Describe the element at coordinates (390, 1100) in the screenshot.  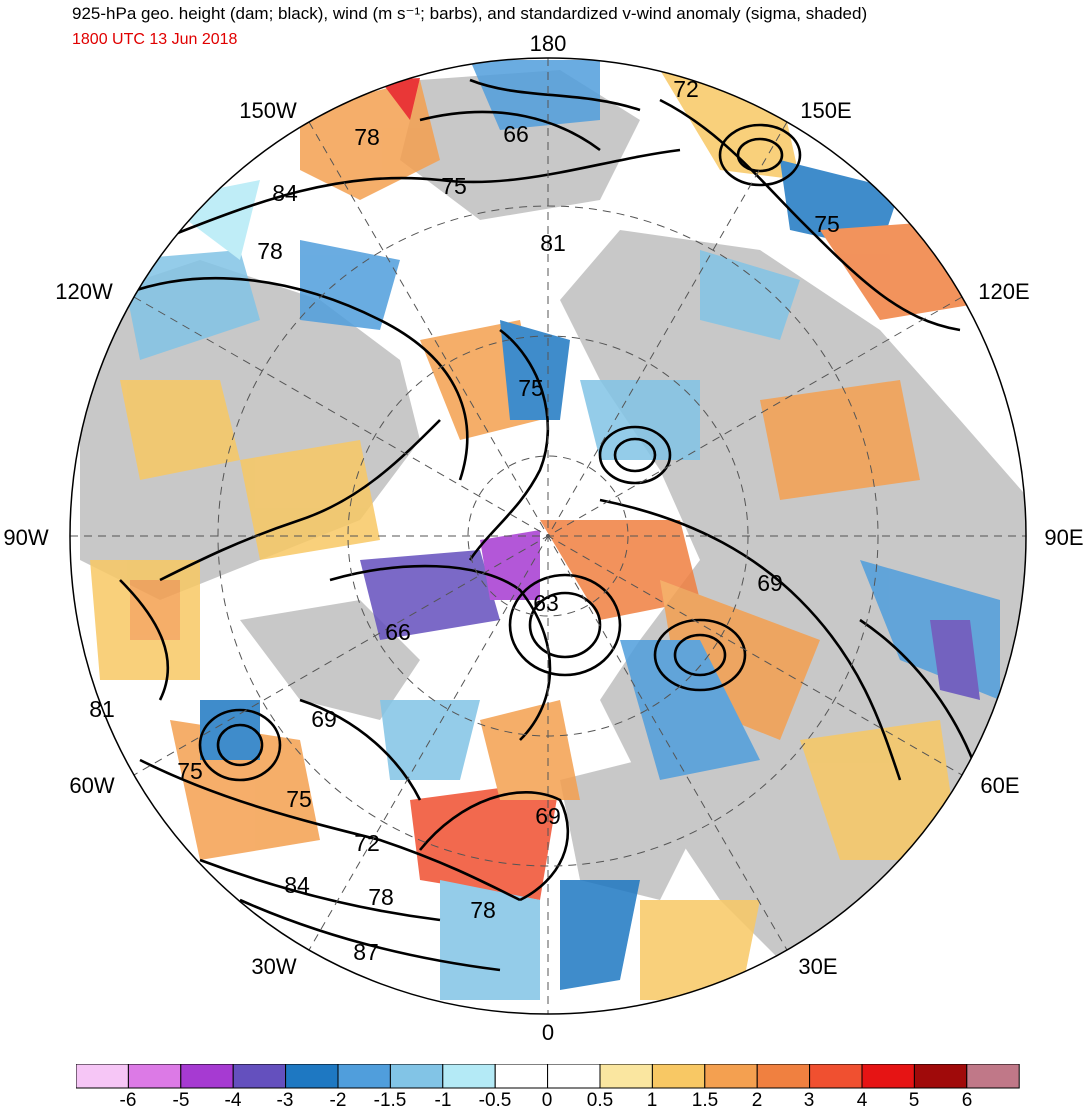
I see `colorbar-tick: -1.5` at that location.